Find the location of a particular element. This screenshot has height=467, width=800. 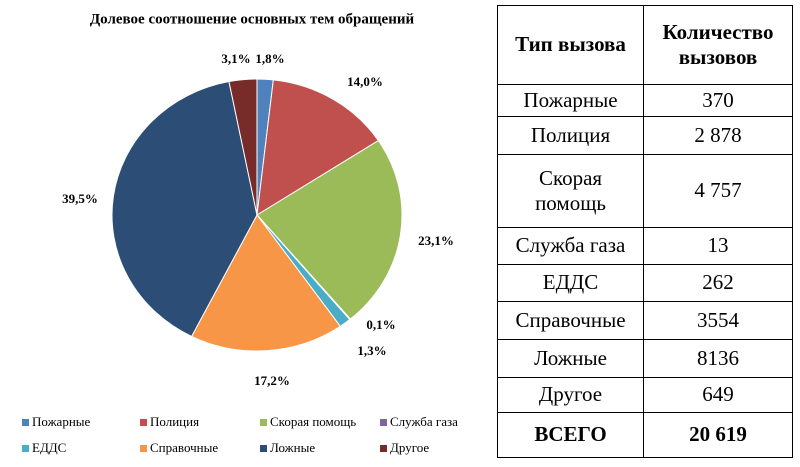

table-row: Другое 649 is located at coordinates (645, 395).